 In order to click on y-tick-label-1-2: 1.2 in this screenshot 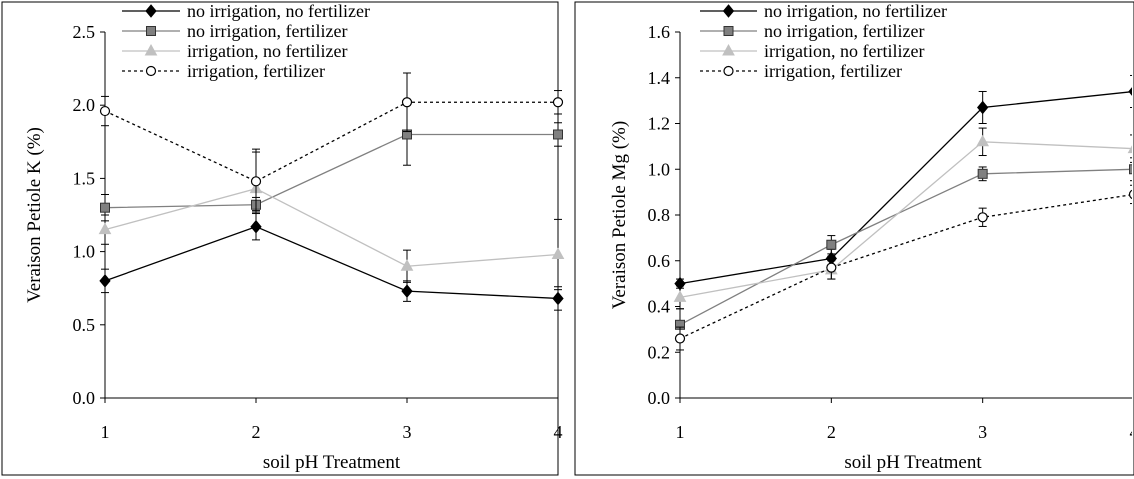, I will do `click(659, 124)`.